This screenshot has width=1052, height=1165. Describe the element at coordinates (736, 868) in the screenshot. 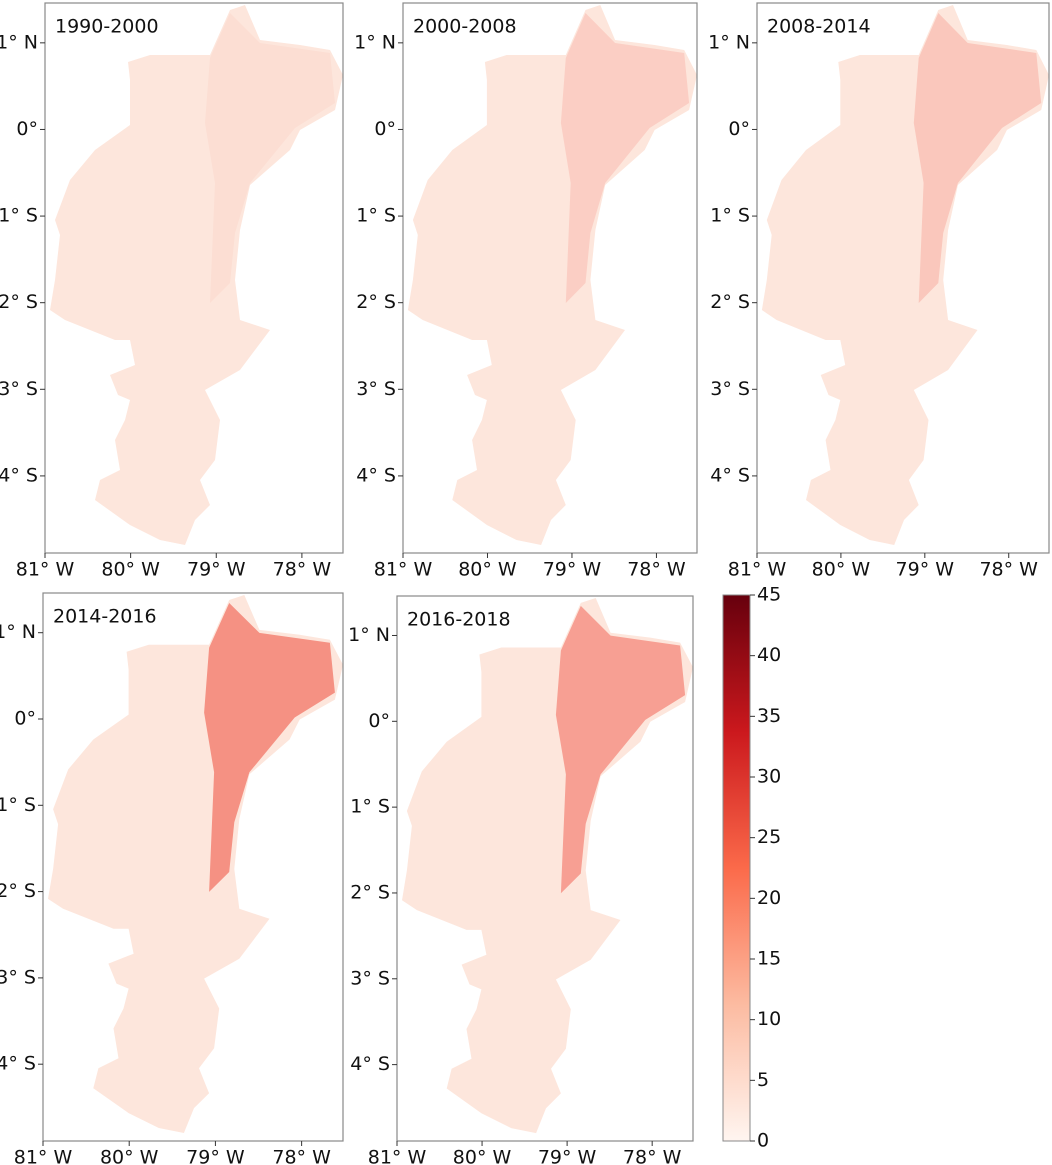

I see `colorbar` at that location.